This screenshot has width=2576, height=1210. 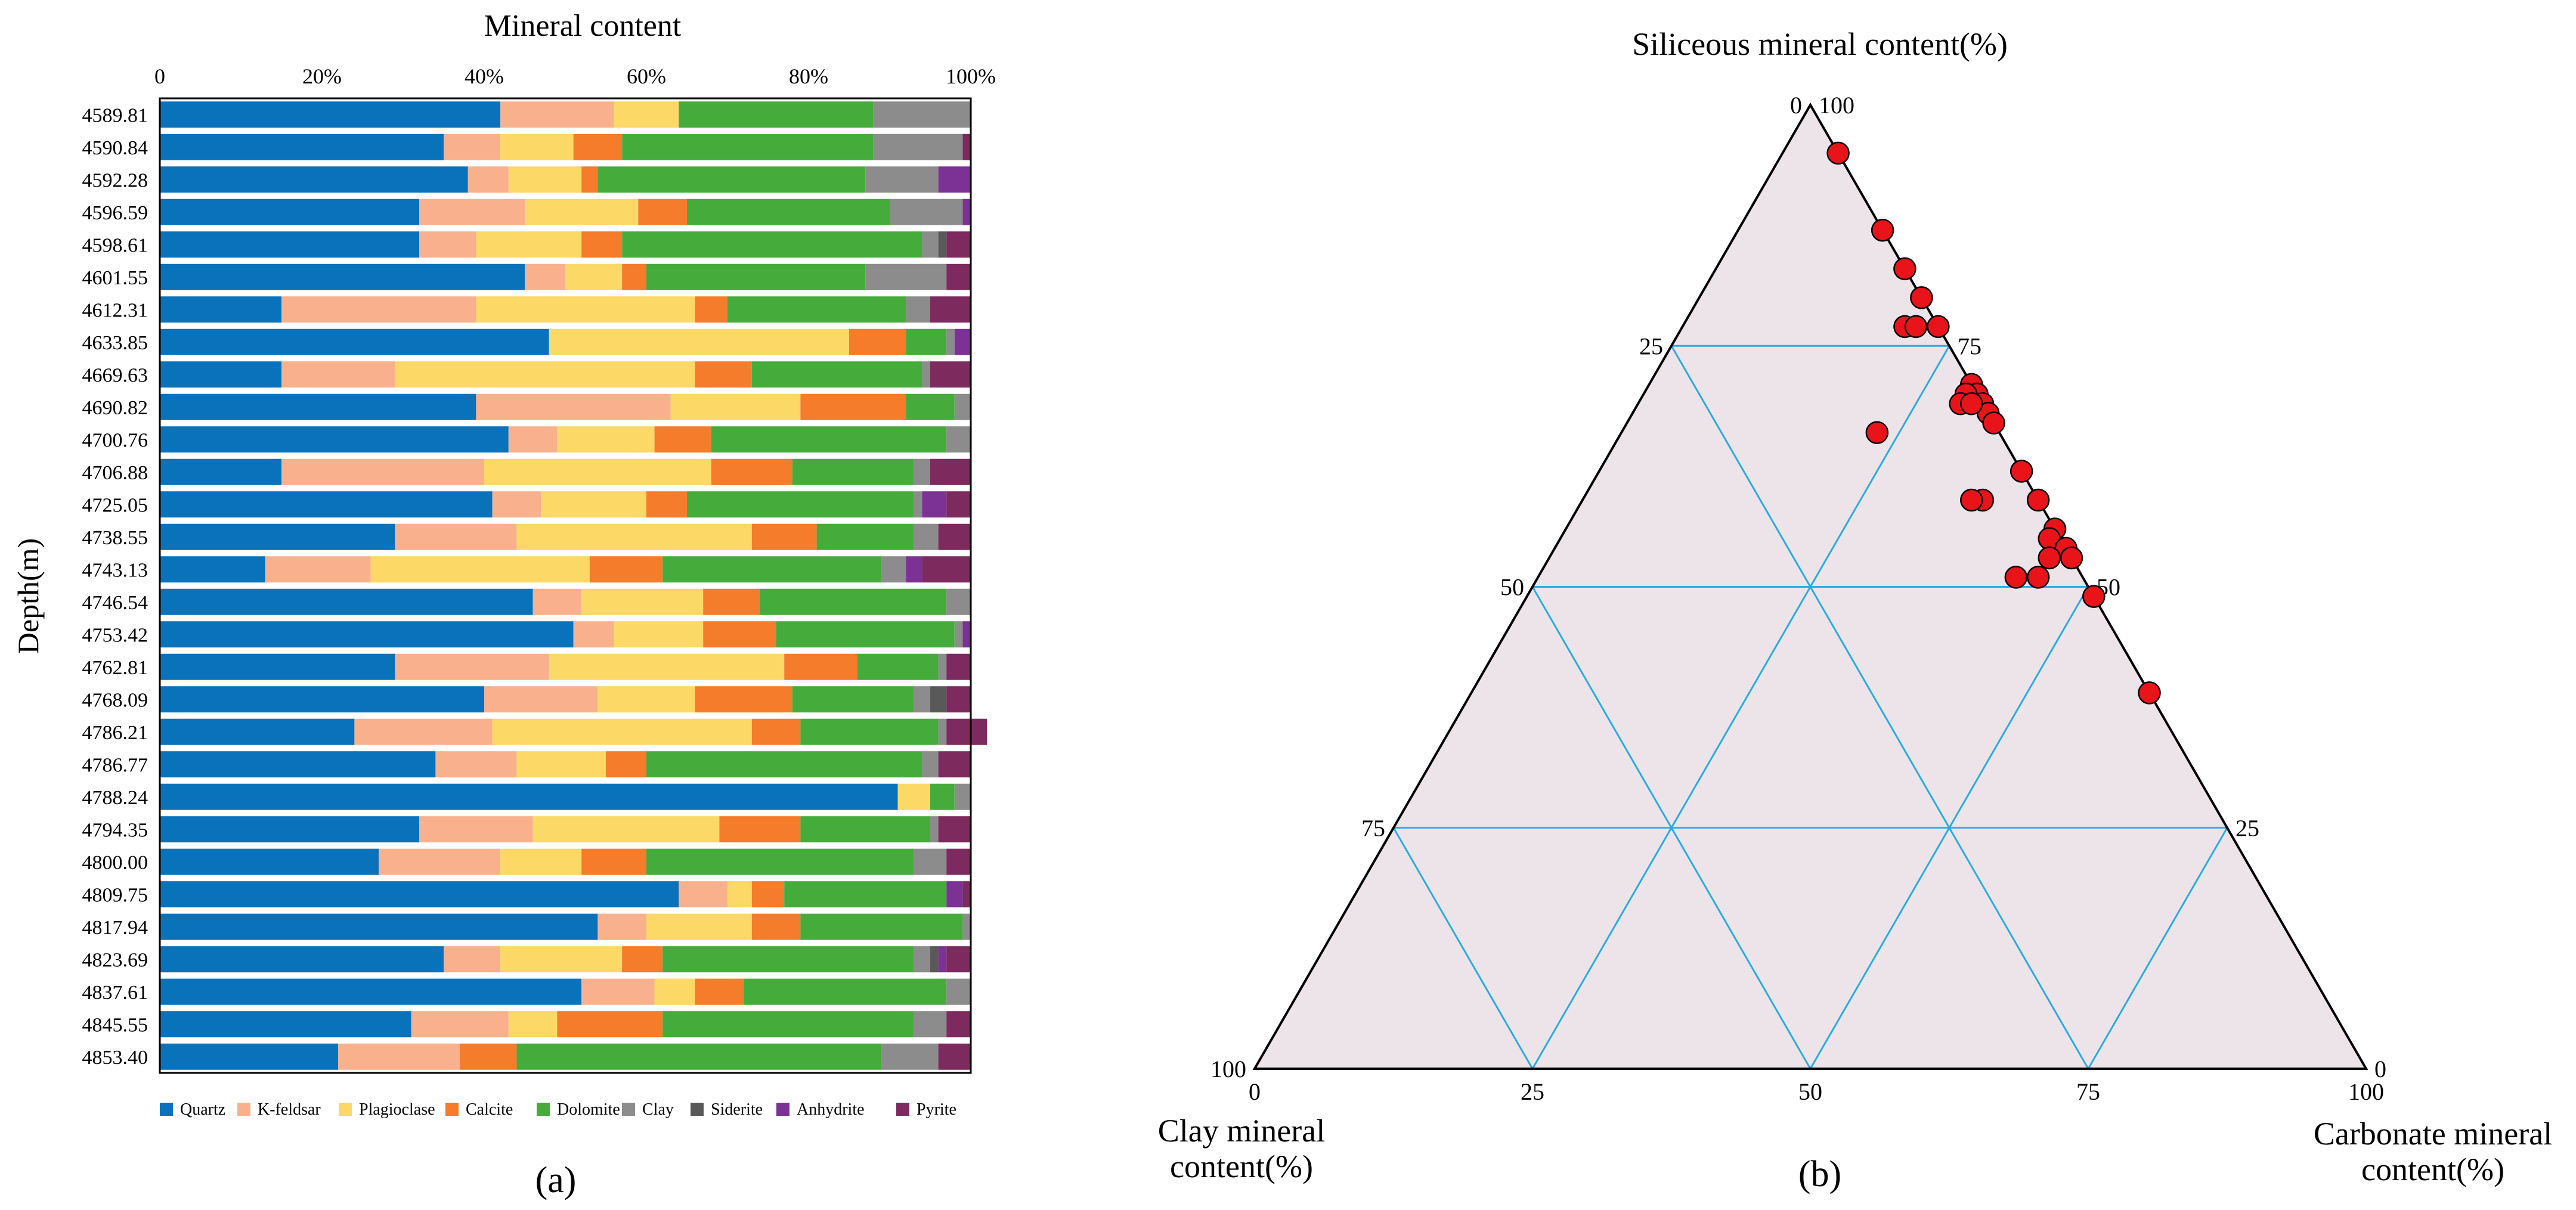 I want to click on x-tick-labels: 0 20% 40% 60% 80% 100%, so click(x=575, y=76).